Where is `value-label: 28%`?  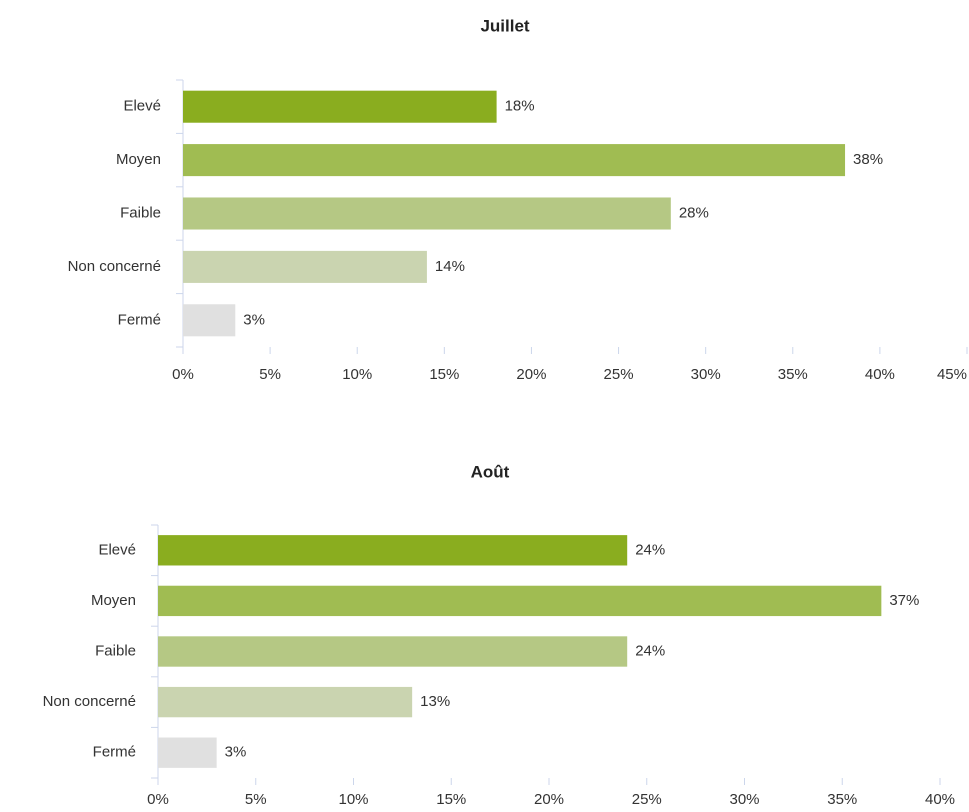 value-label: 28% is located at coordinates (694, 212).